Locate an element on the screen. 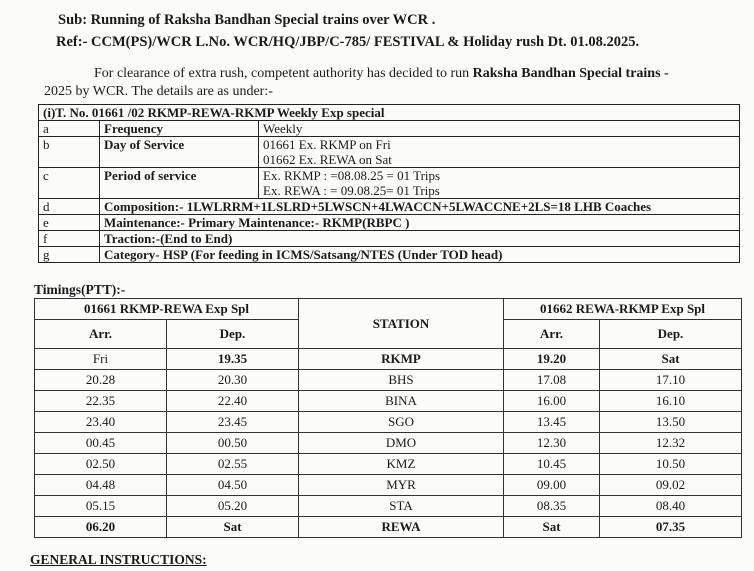  up-arr-cell: 09.00 is located at coordinates (551, 485).